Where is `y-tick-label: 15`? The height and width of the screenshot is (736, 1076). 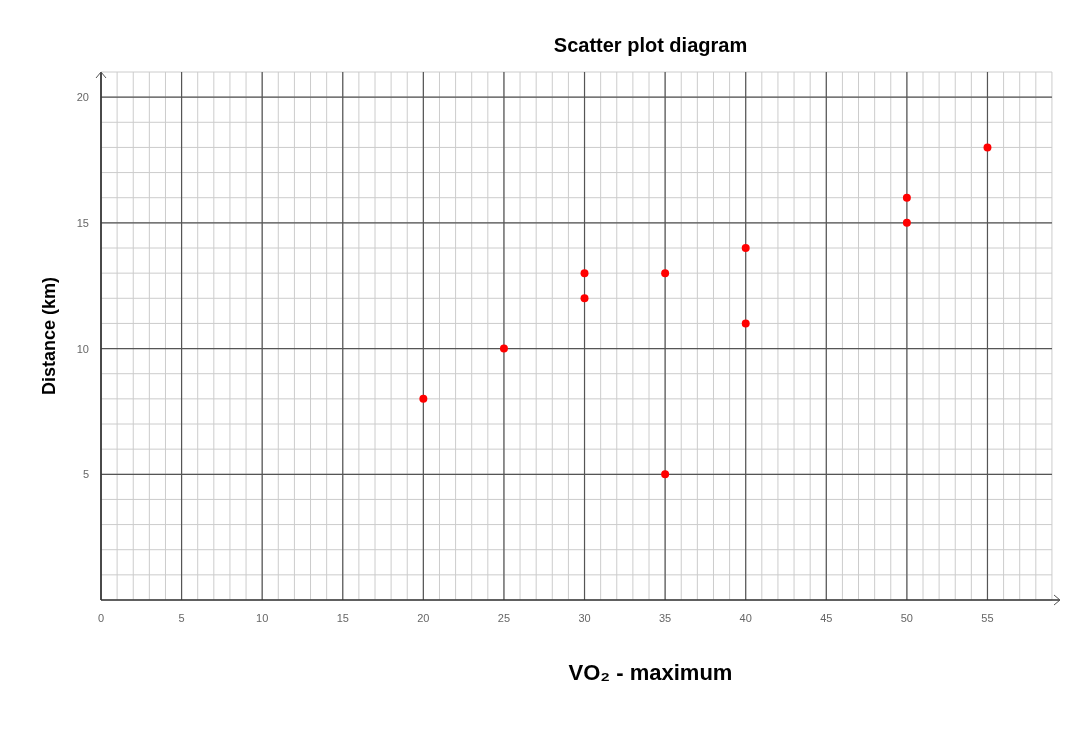
y-tick-label: 15 is located at coordinates (82, 222).